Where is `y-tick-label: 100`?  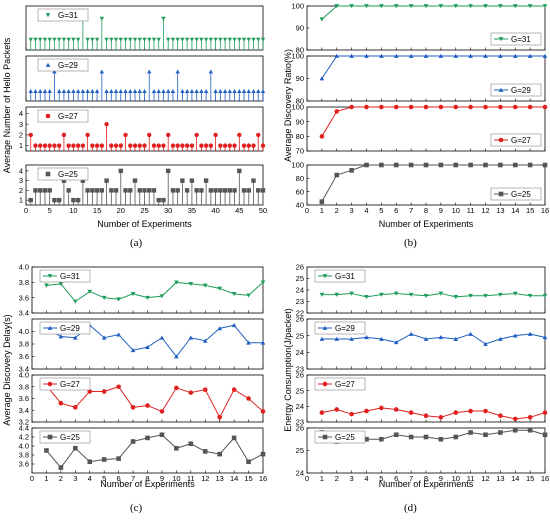
y-tick-label: 100 is located at coordinates (297, 6).